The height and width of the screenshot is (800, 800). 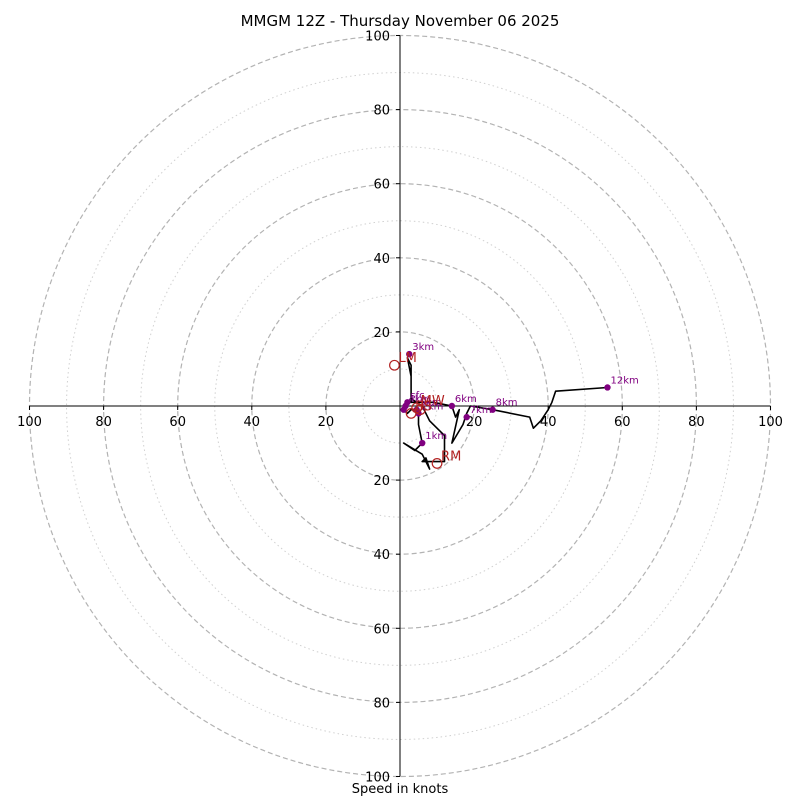 What do you see at coordinates (381, 111) in the screenshot?
I see `y-tick-label-top-80: 80` at bounding box center [381, 111].